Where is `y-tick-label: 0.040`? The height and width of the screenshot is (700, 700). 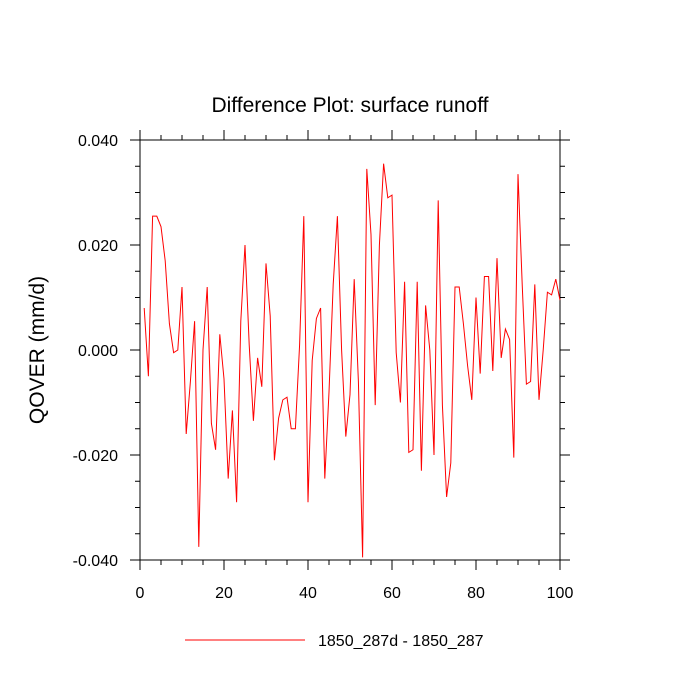 y-tick-label: 0.040 is located at coordinates (98, 141).